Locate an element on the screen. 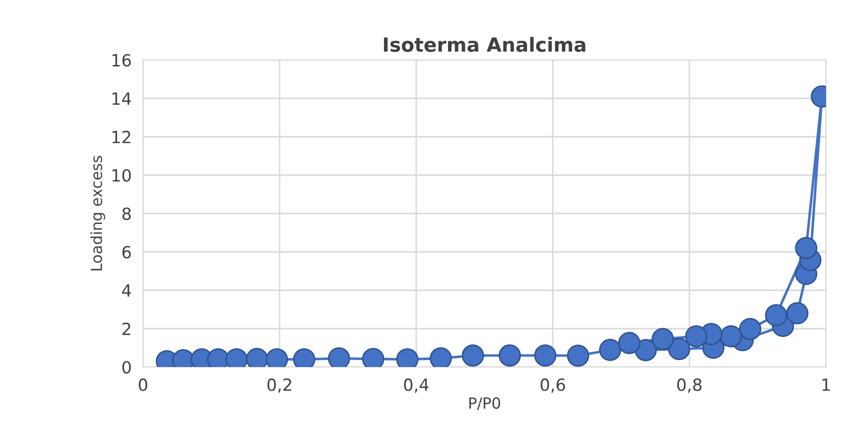 Image resolution: width=852 pixels, height=435 pixels. x-tick-label: 0,4 is located at coordinates (416, 385).